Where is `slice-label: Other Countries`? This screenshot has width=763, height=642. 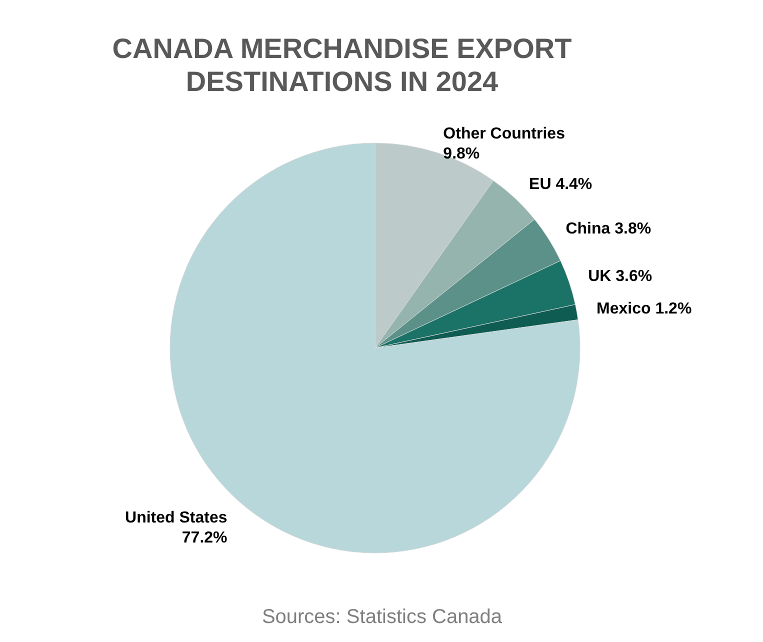 slice-label: Other Countries is located at coordinates (504, 134).